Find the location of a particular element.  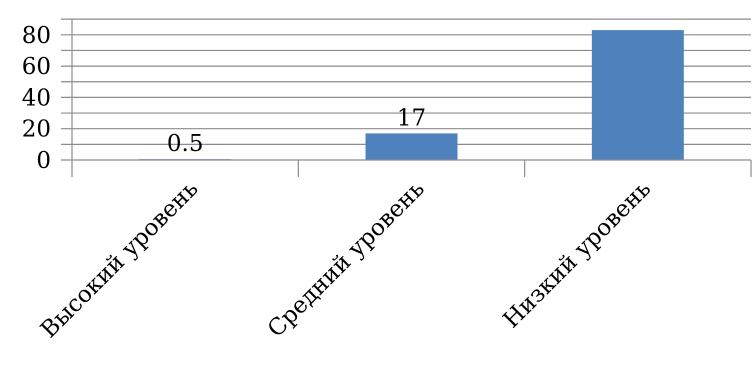

x-tick-label: Средний уровень is located at coordinates (346, 259).